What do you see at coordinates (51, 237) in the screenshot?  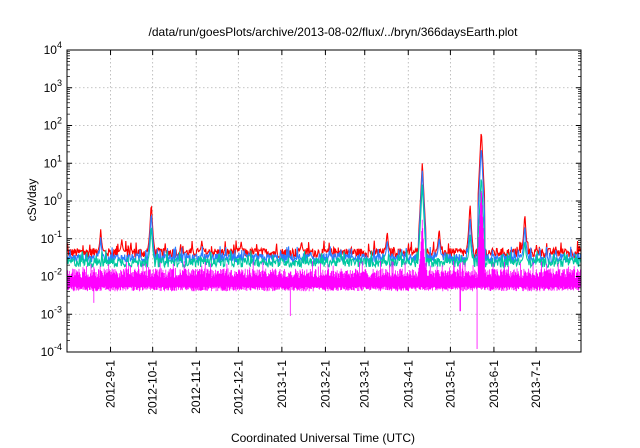 I see `y-tick-label: 10⁻¹` at bounding box center [51, 237].